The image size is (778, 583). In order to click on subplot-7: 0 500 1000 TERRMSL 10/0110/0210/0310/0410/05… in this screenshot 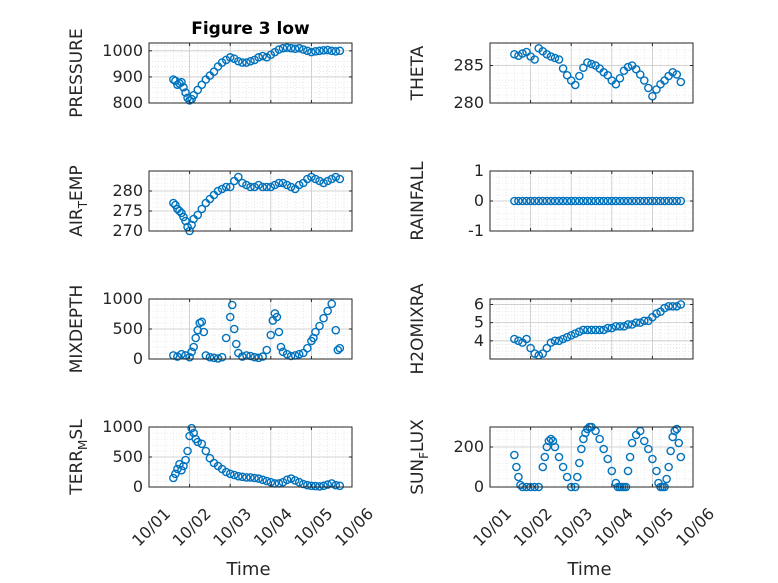, I will do `click(222, 498)`.